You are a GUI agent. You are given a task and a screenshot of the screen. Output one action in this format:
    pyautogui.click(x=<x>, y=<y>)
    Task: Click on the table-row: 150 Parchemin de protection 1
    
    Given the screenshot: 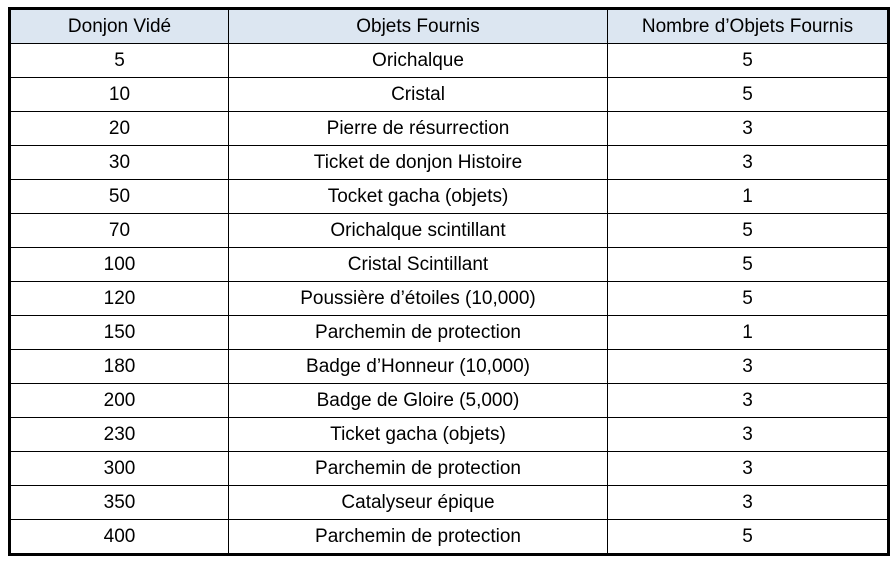 What is the action you would take?
    pyautogui.click(x=449, y=332)
    